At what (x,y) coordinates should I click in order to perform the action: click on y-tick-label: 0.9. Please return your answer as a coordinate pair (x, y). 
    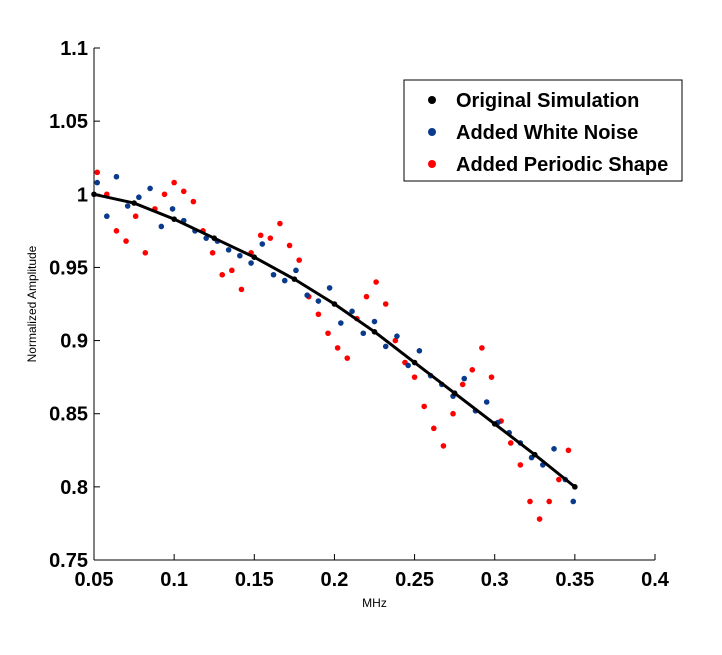
    Looking at the image, I should click on (74, 342).